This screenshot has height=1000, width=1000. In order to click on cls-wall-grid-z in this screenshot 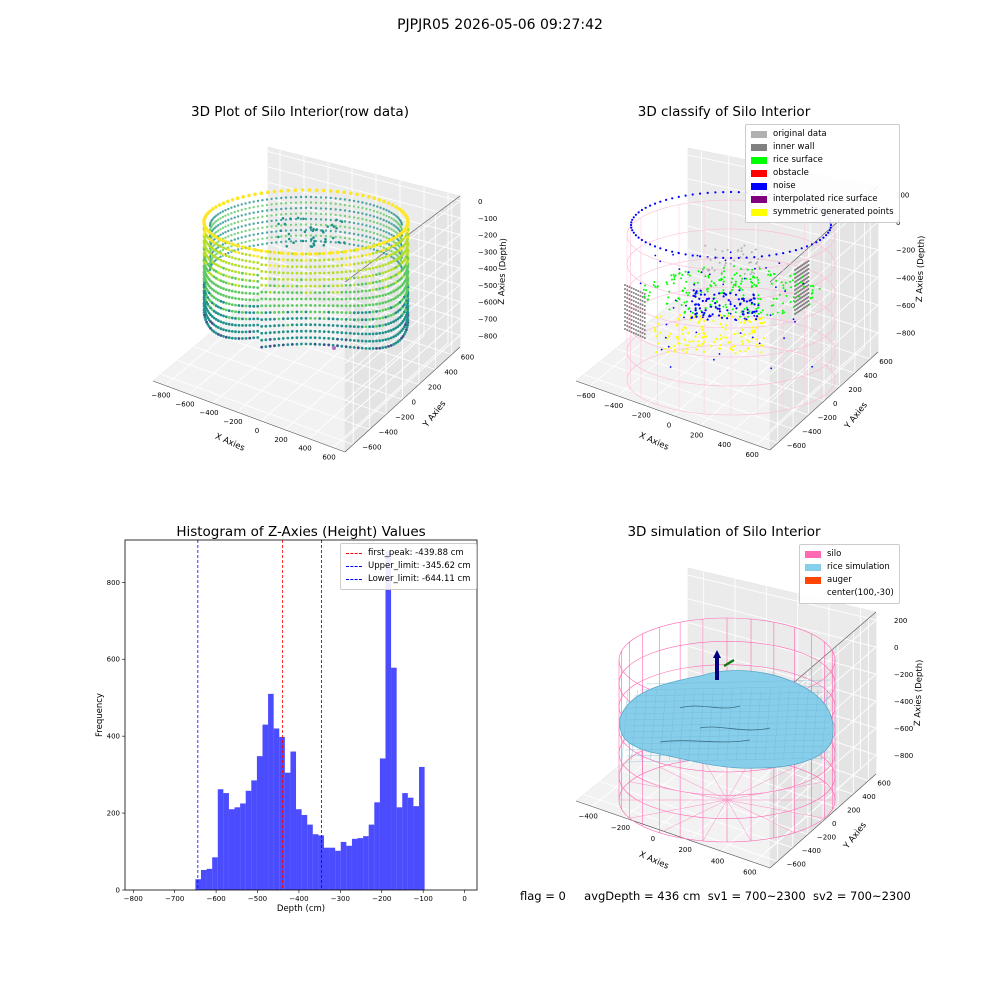, I will do `click(824, 270)`.